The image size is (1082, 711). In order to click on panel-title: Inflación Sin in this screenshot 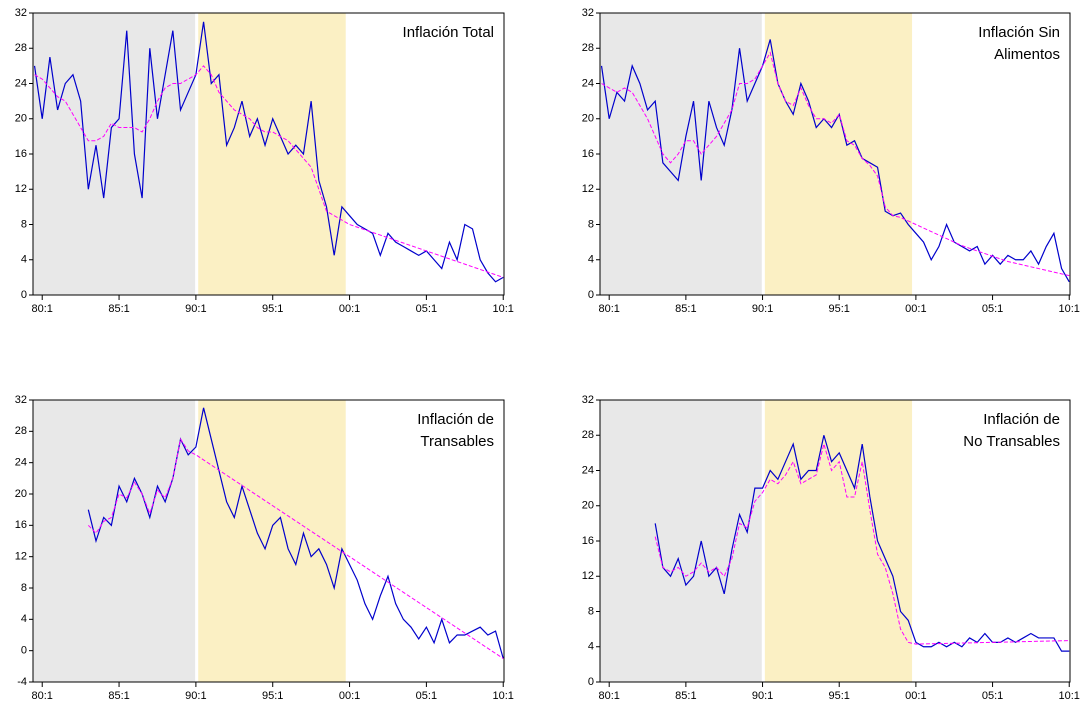, I will do `click(1019, 32)`.